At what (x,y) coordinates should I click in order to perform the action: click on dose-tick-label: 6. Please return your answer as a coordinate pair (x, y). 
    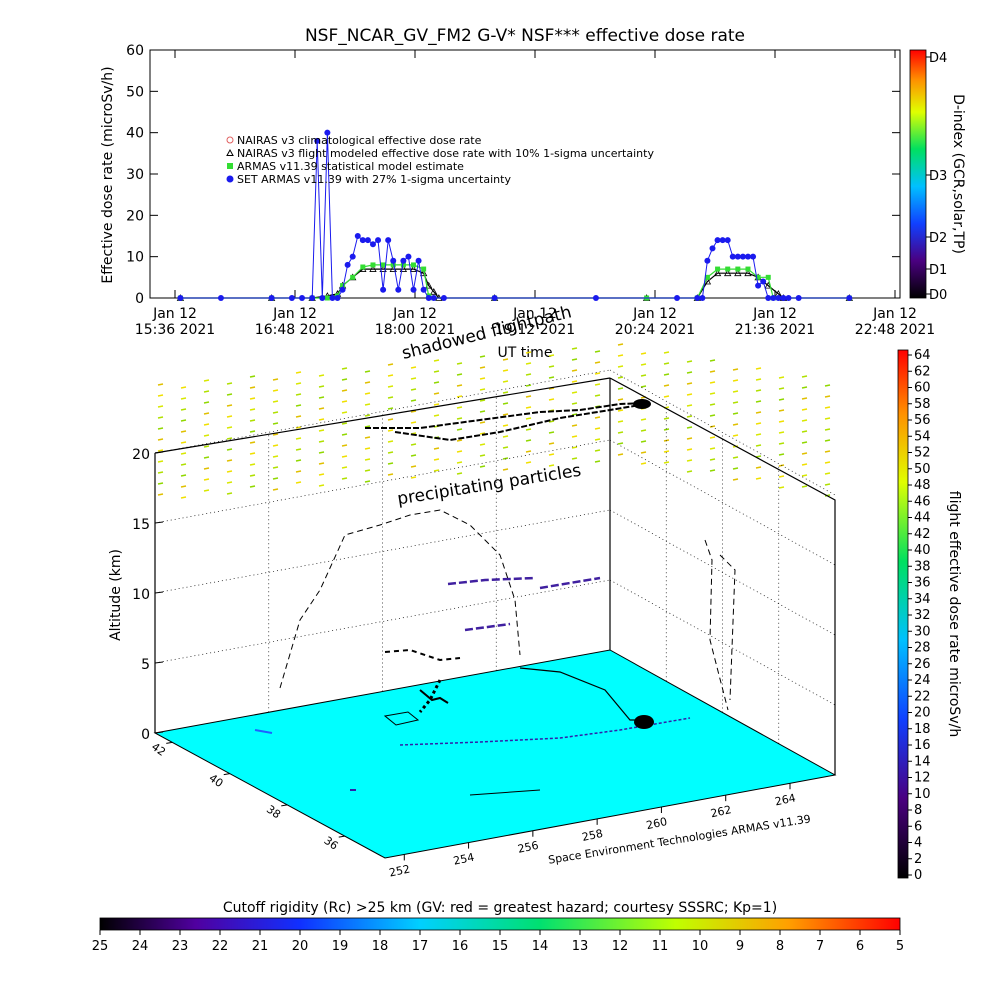
    Looking at the image, I should click on (918, 826).